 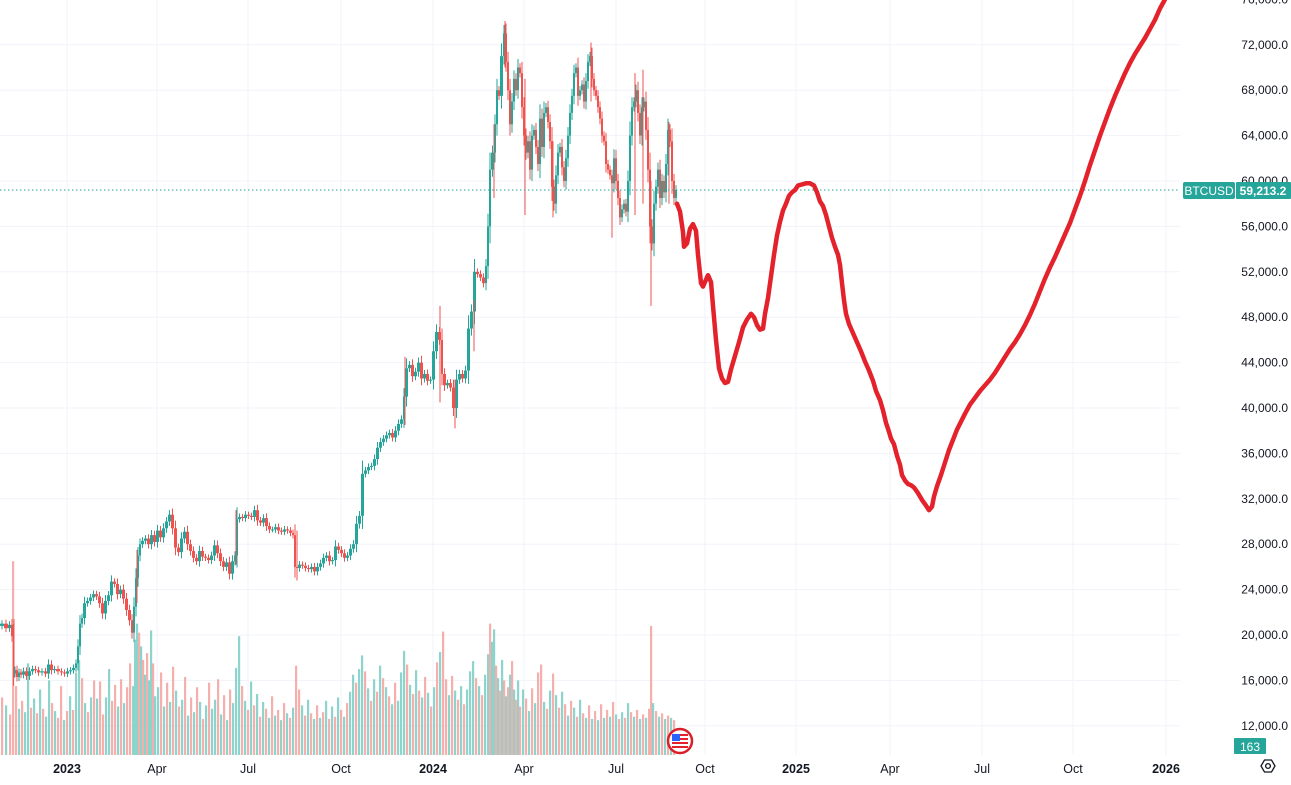 What do you see at coordinates (1264, 635) in the screenshot?
I see `price-tick-label: 20,000.0` at bounding box center [1264, 635].